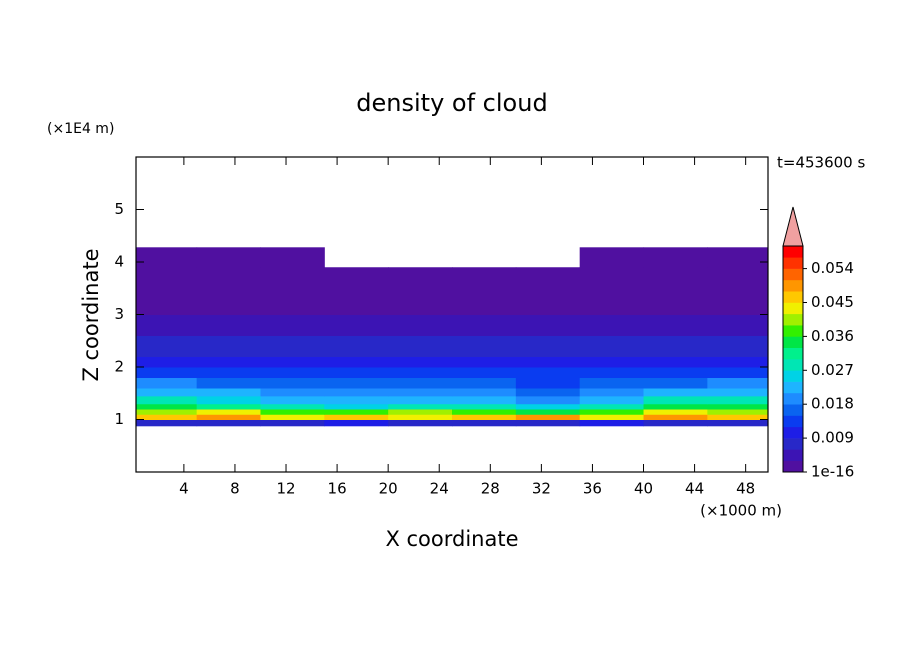 The height and width of the screenshot is (654, 904). What do you see at coordinates (832, 438) in the screenshot?
I see `colorbar-tick-label: 0.009` at bounding box center [832, 438].